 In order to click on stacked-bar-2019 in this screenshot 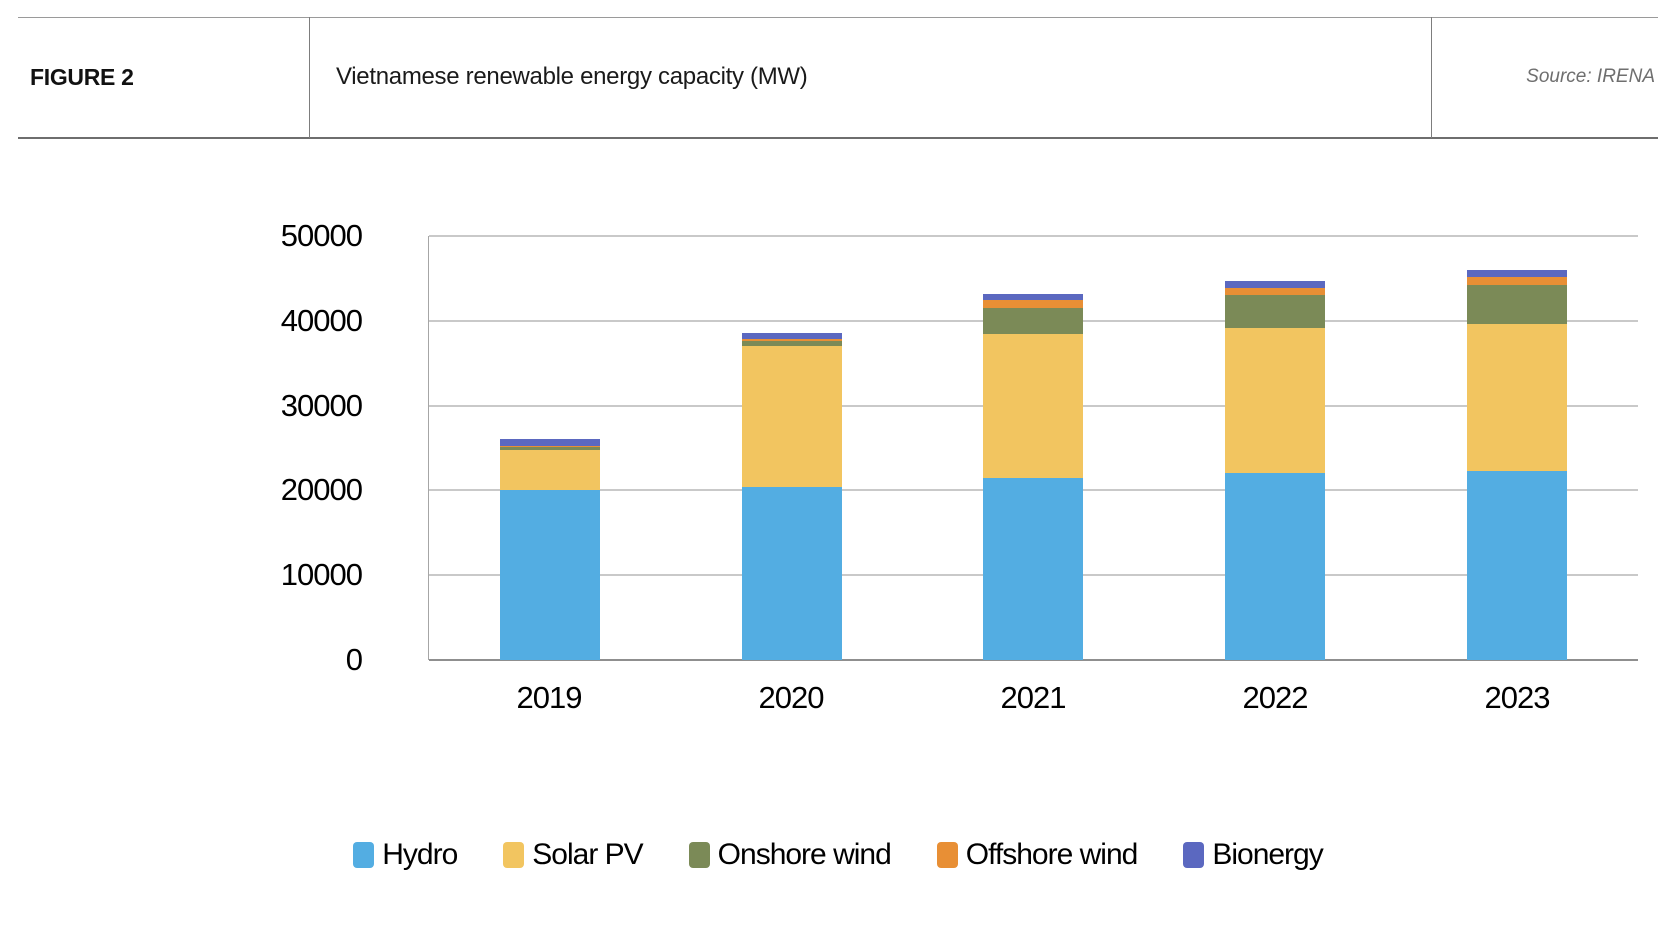, I will do `click(549, 549)`.